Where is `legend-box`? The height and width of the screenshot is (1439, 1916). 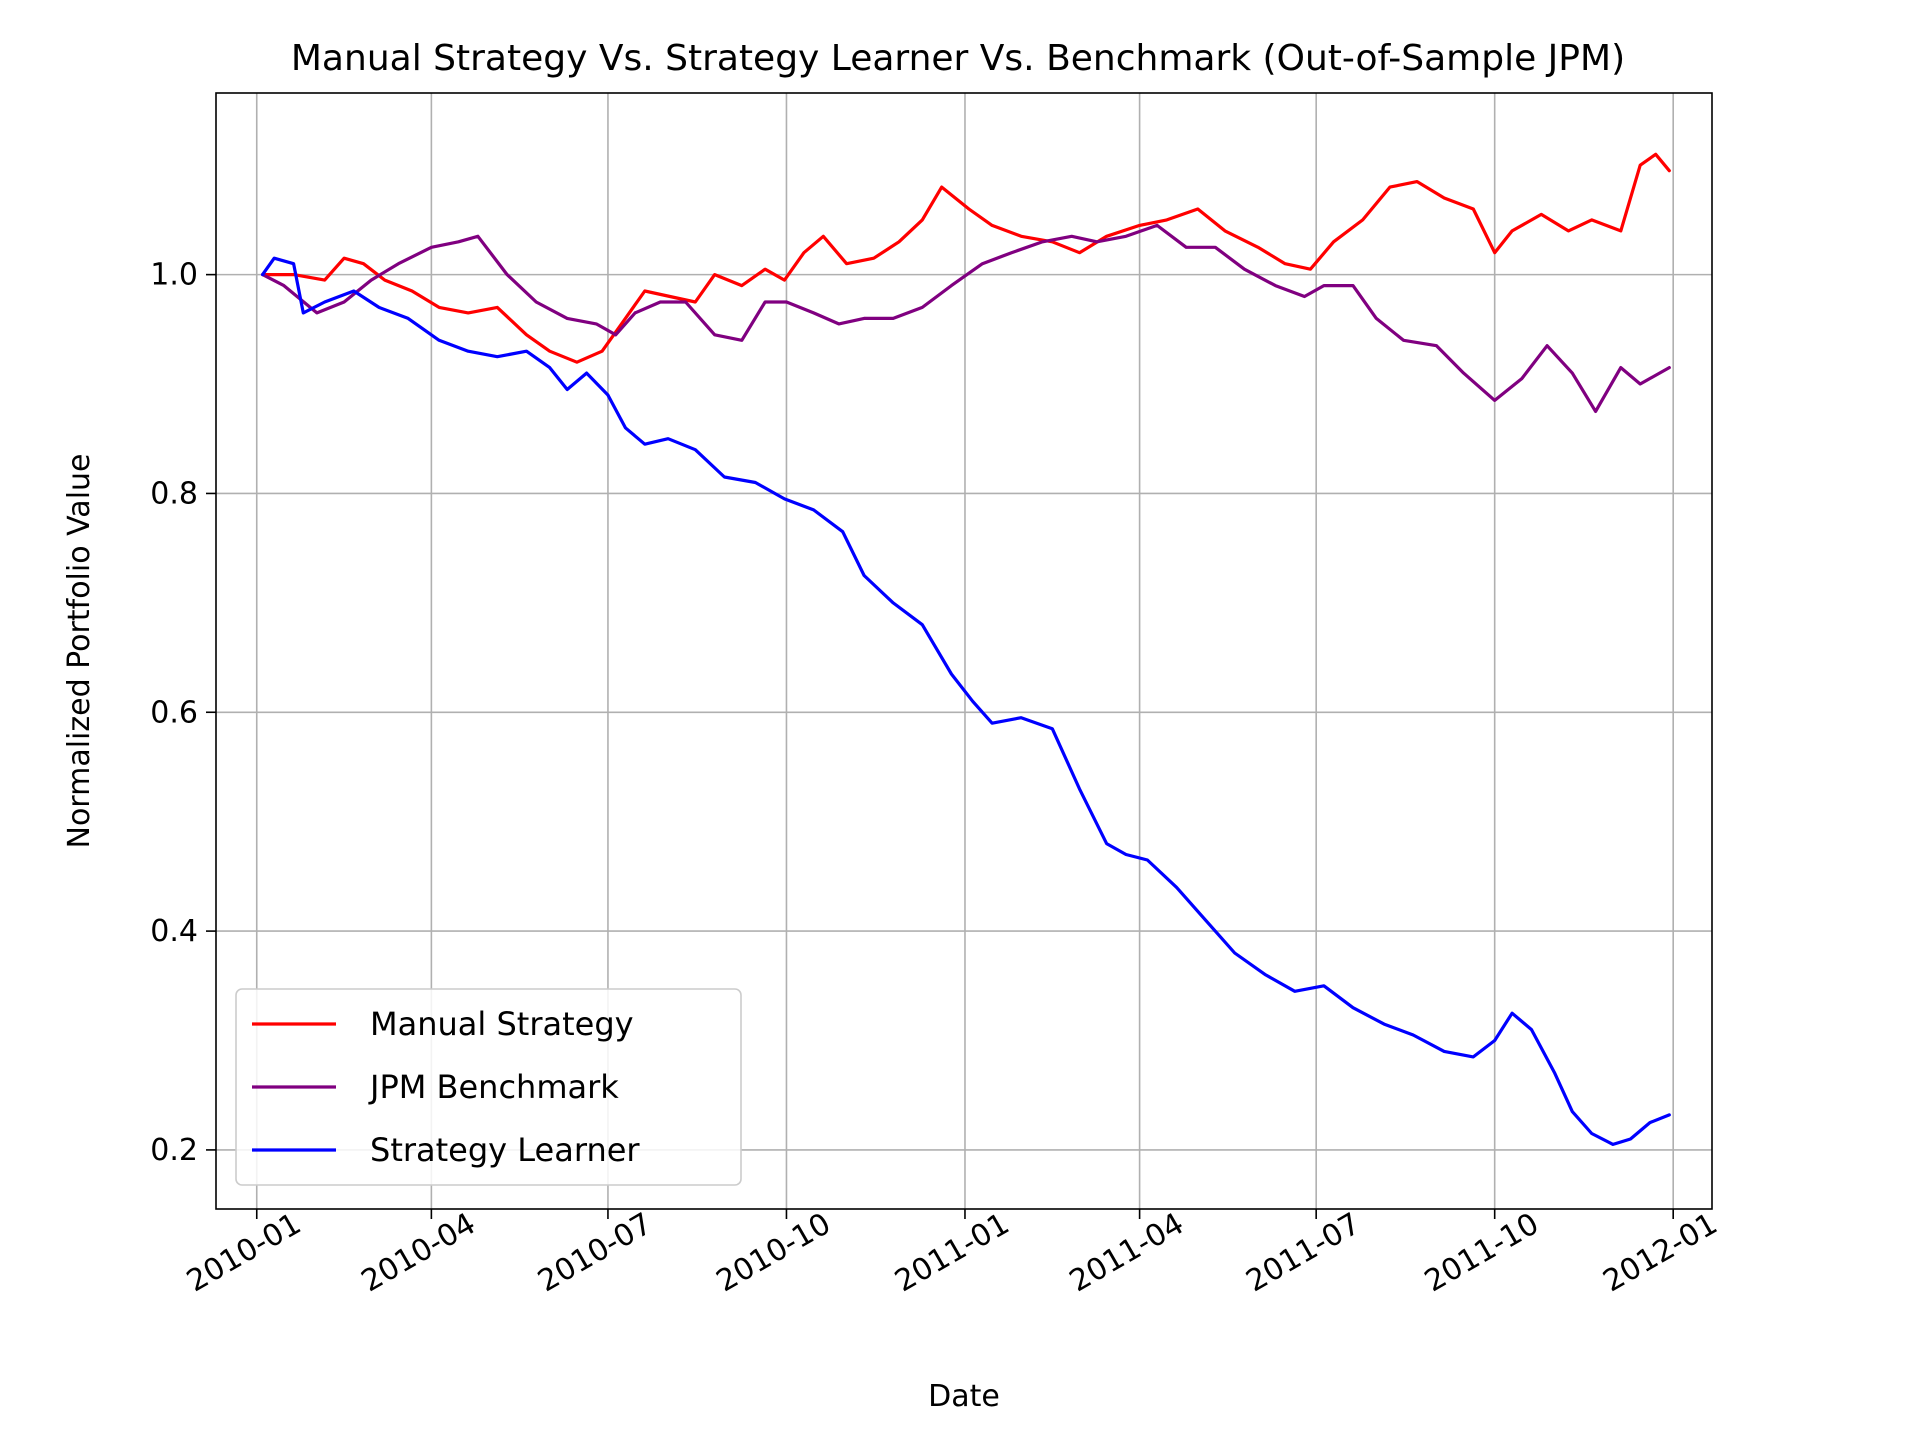
legend-box is located at coordinates (488, 1087).